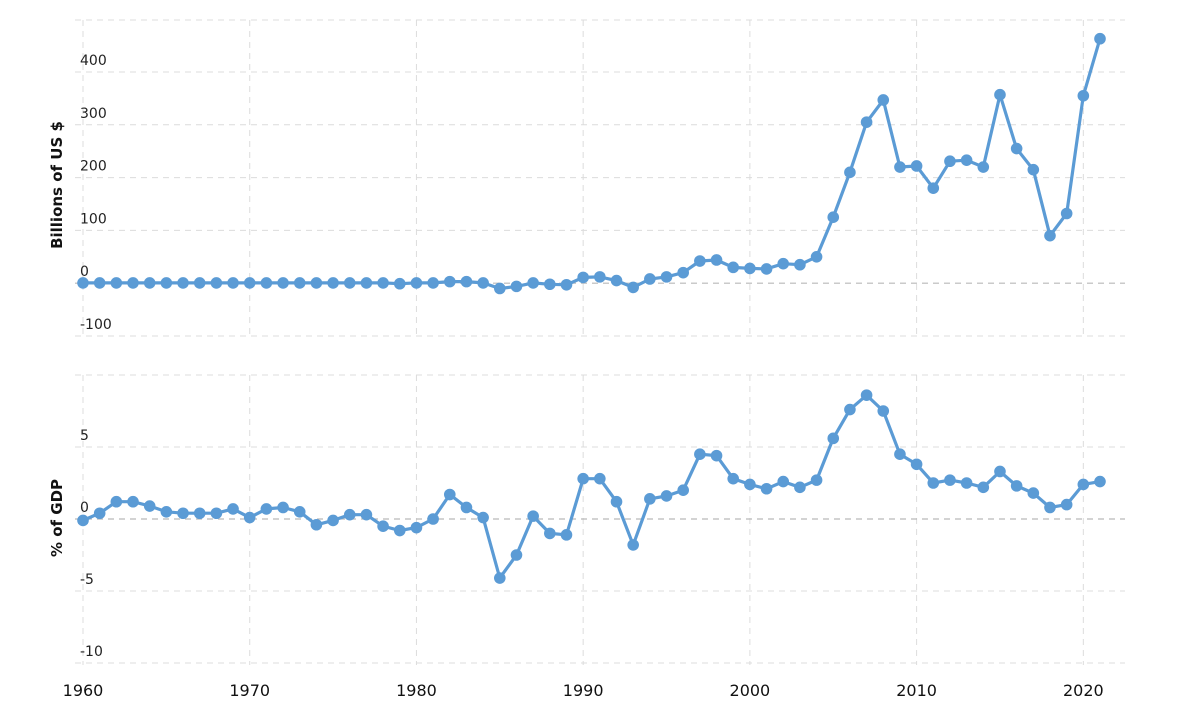 This screenshot has height=709, width=1200. What do you see at coordinates (416, 527) in the screenshot?
I see `data-point-1980` at bounding box center [416, 527].